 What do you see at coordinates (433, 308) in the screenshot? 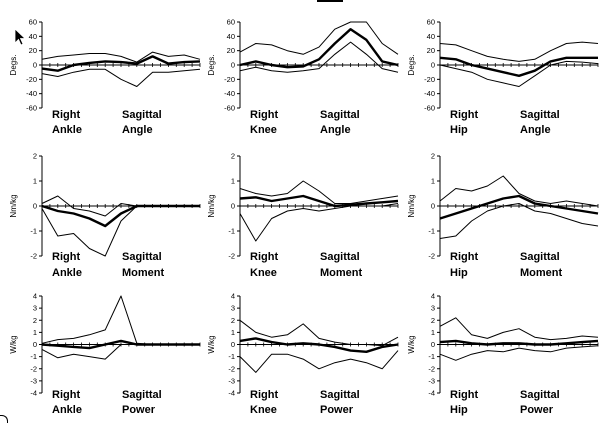
I see `y-tick-label: 3` at bounding box center [433, 308].